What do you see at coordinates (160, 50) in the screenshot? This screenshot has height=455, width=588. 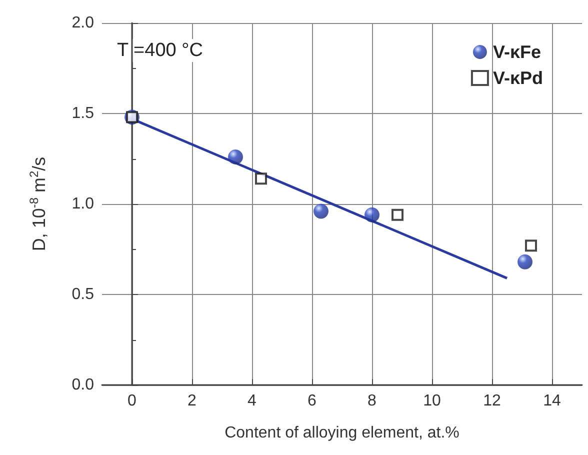 I see `annotation: T =400 °C` at bounding box center [160, 50].